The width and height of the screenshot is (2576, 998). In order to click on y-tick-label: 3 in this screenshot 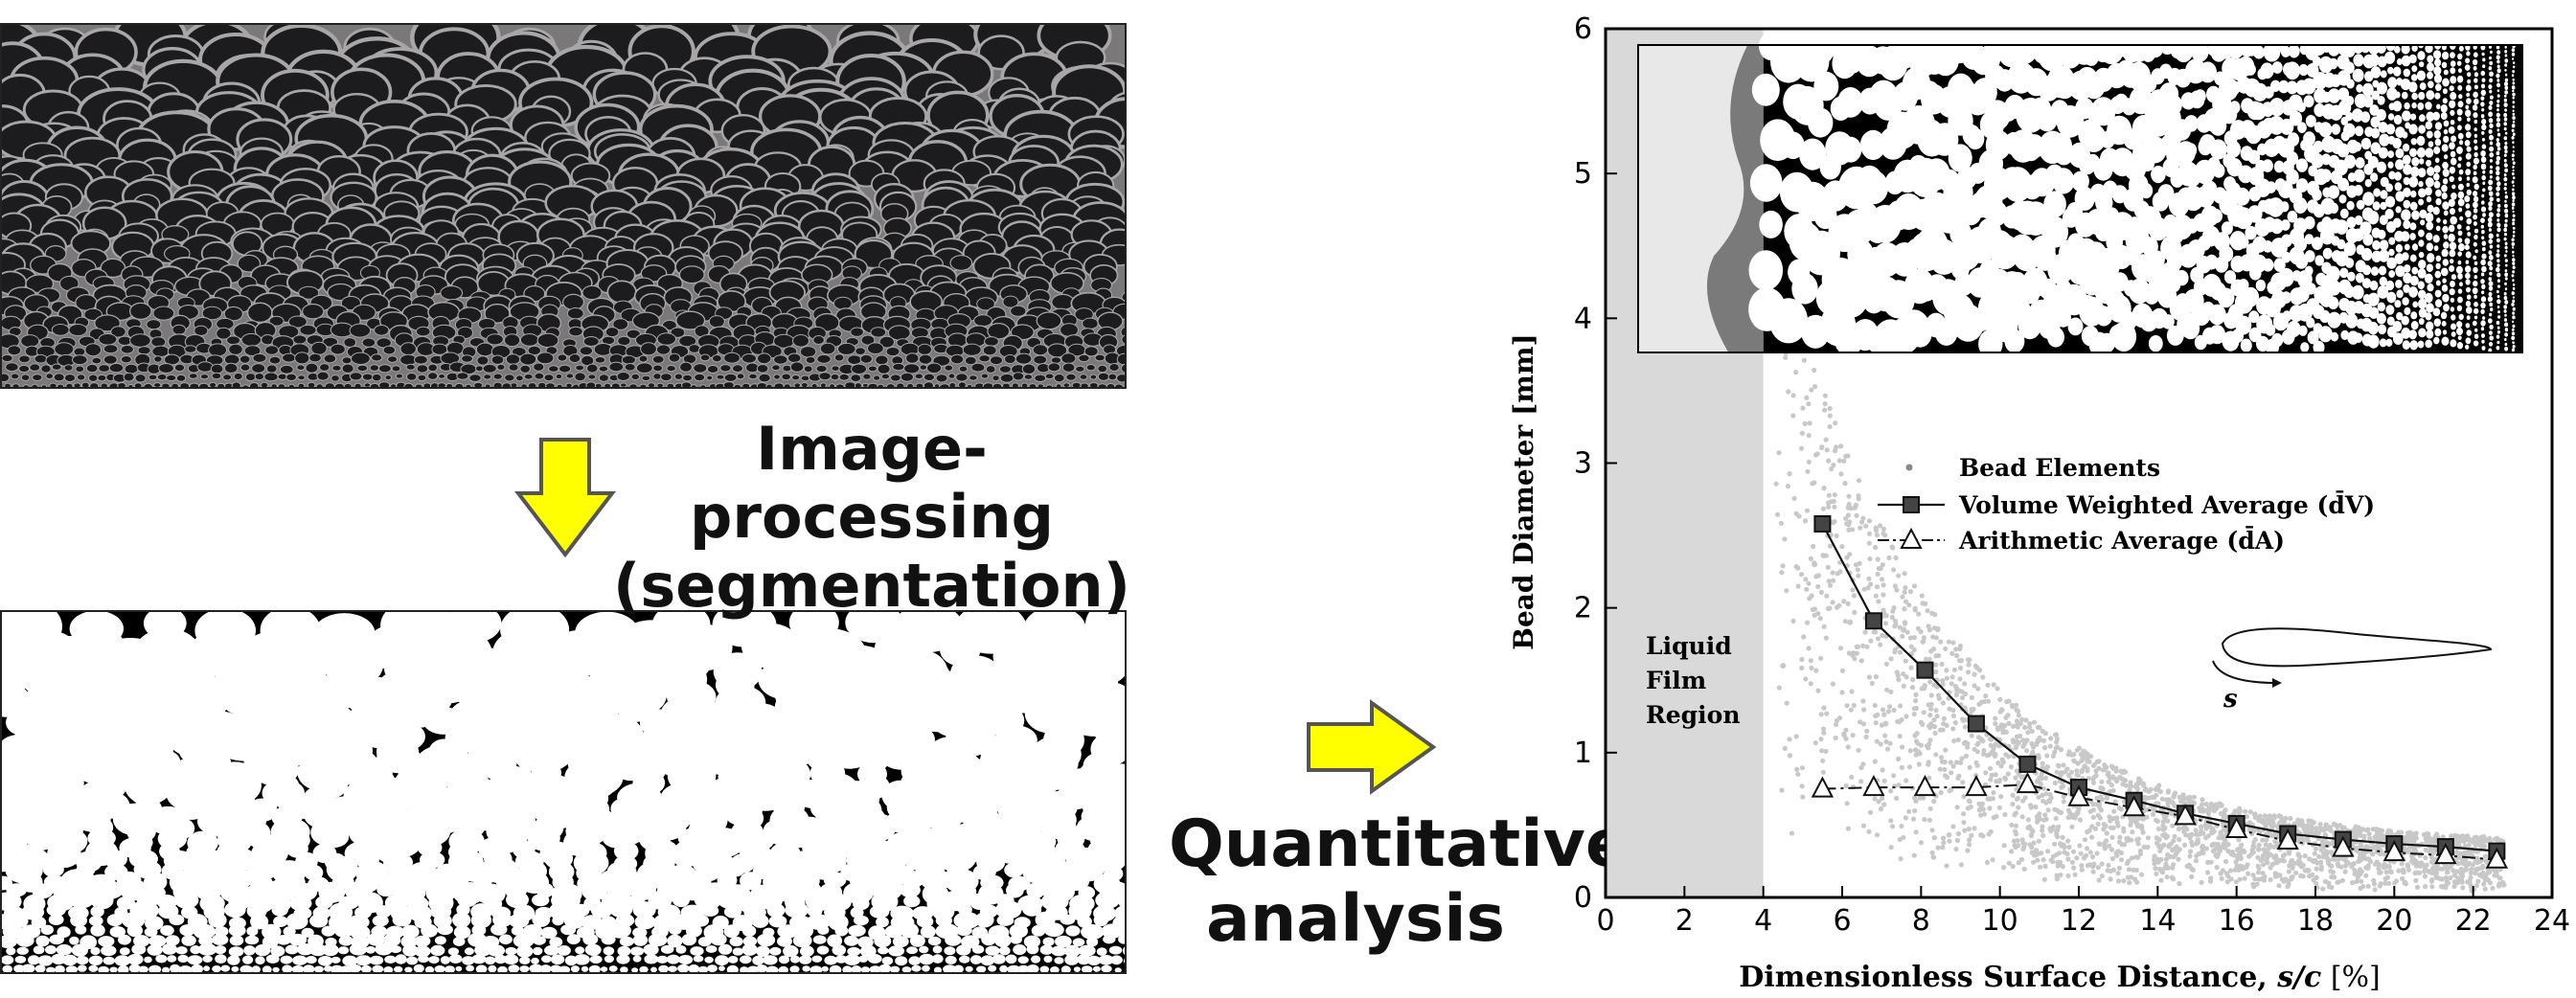, I will do `click(1583, 464)`.